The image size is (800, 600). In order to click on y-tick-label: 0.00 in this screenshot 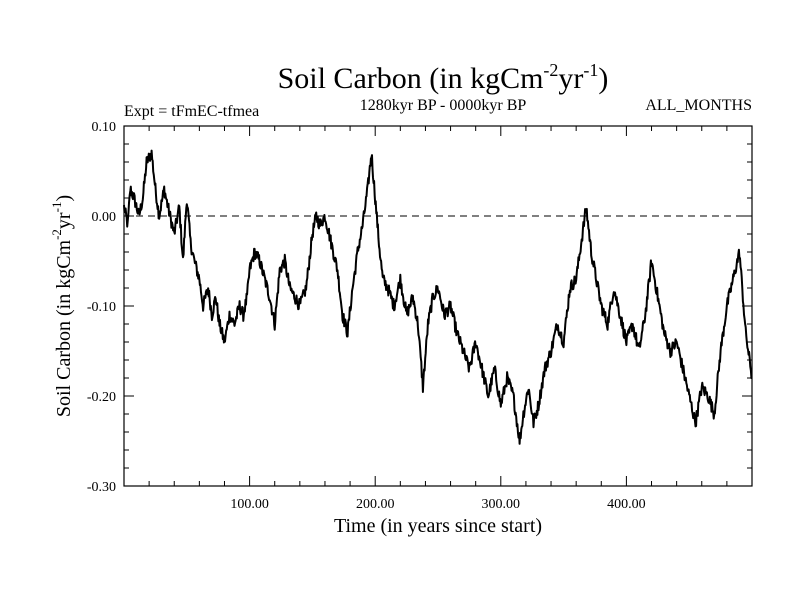, I will do `click(104, 217)`.